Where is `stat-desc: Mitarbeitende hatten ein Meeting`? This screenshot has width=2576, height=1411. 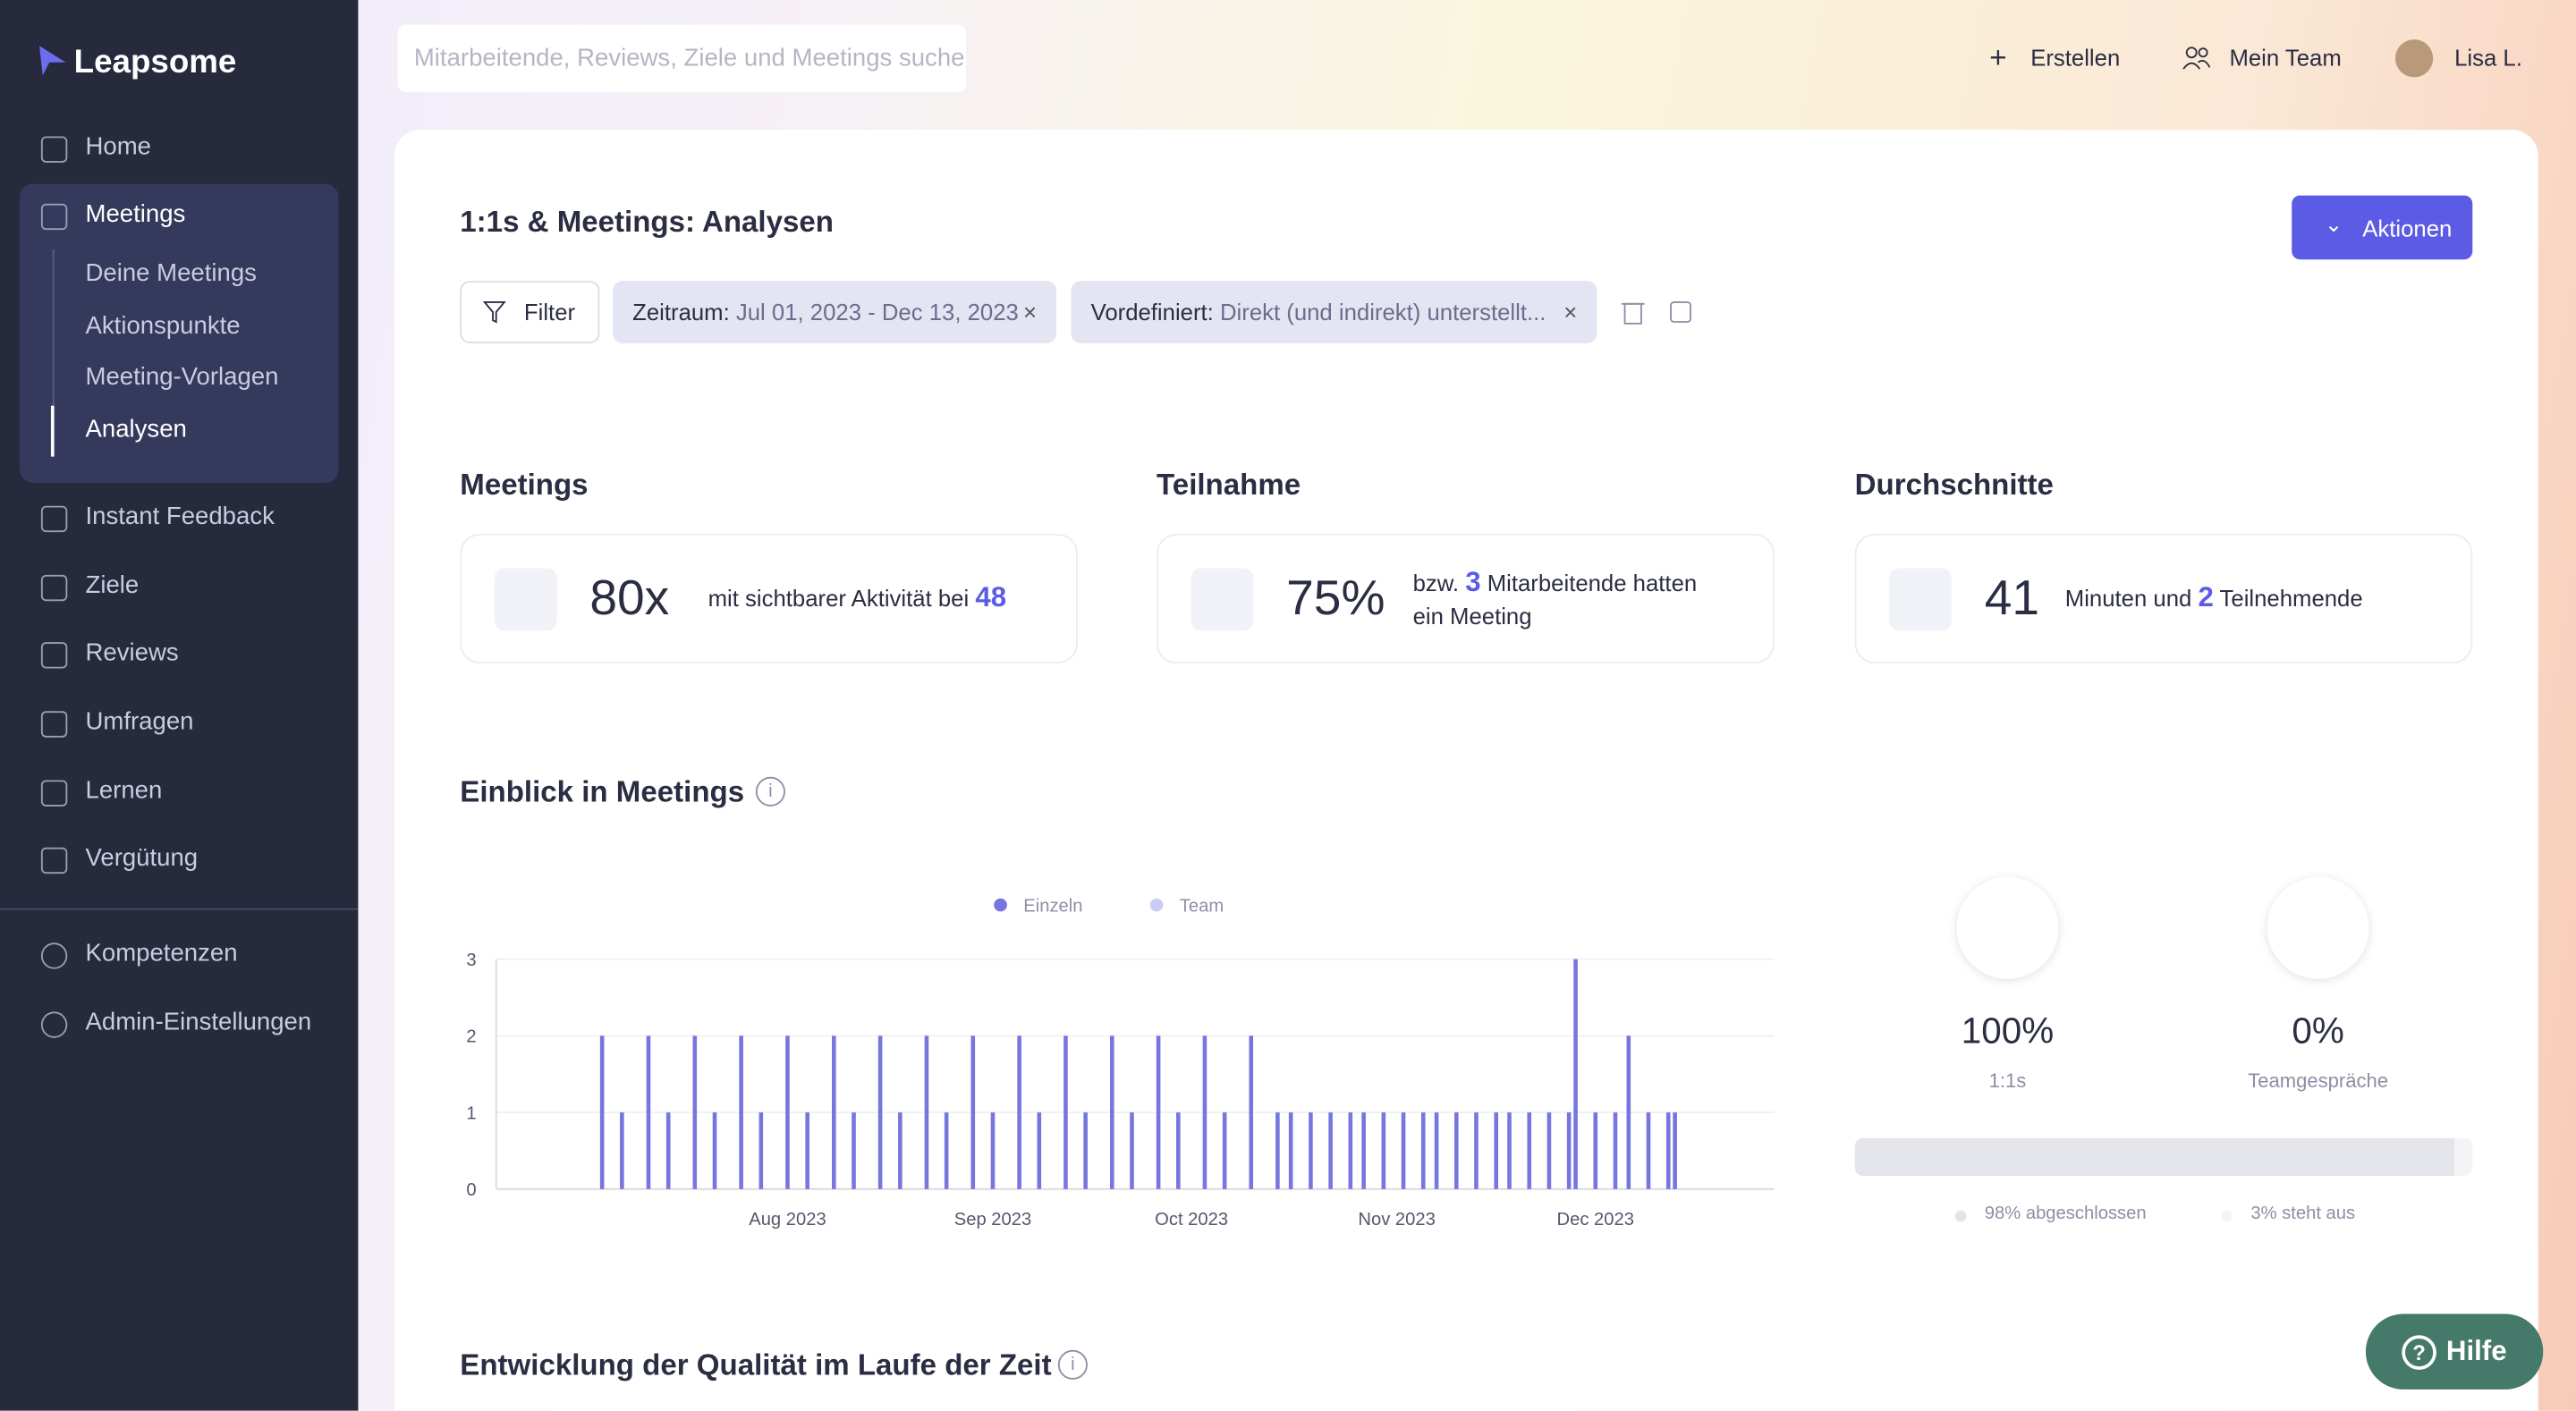
stat-desc: Mitarbeitende hatten ein Meeting is located at coordinates (1555, 599).